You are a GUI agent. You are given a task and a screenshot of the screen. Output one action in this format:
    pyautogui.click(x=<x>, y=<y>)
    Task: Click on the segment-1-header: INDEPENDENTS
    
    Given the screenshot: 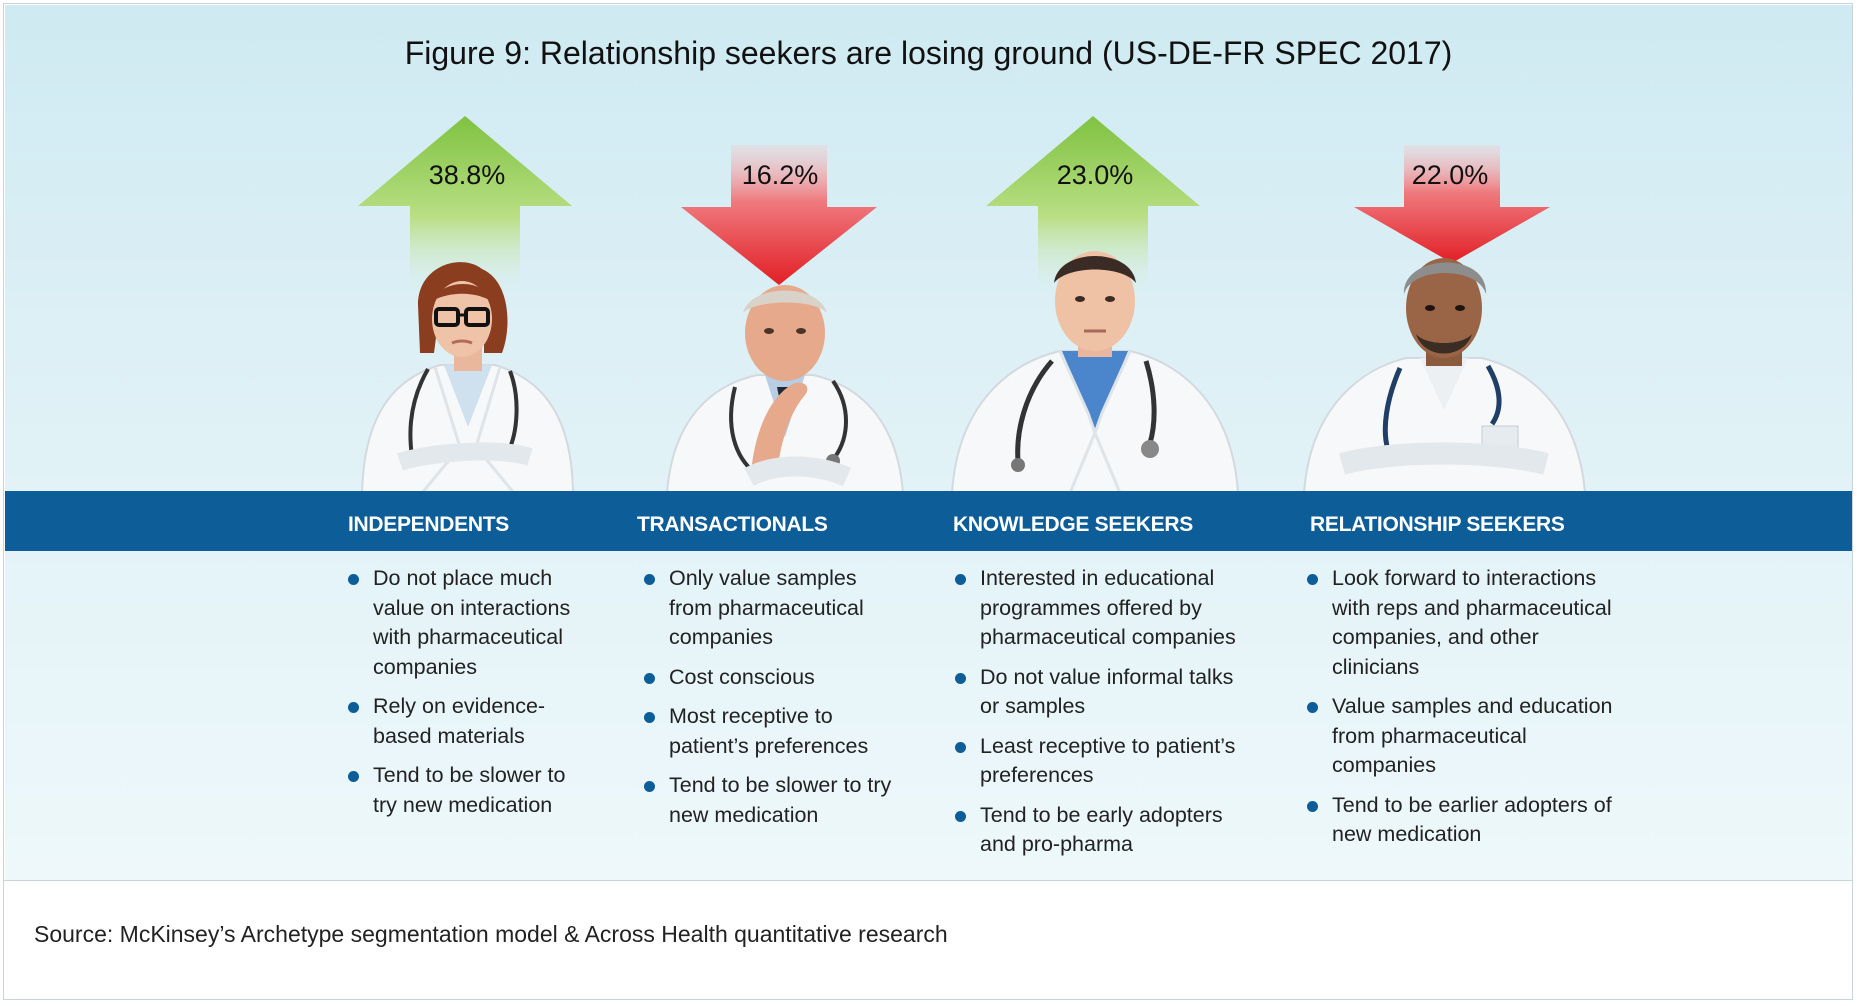 What is the action you would take?
    pyautogui.click(x=428, y=524)
    